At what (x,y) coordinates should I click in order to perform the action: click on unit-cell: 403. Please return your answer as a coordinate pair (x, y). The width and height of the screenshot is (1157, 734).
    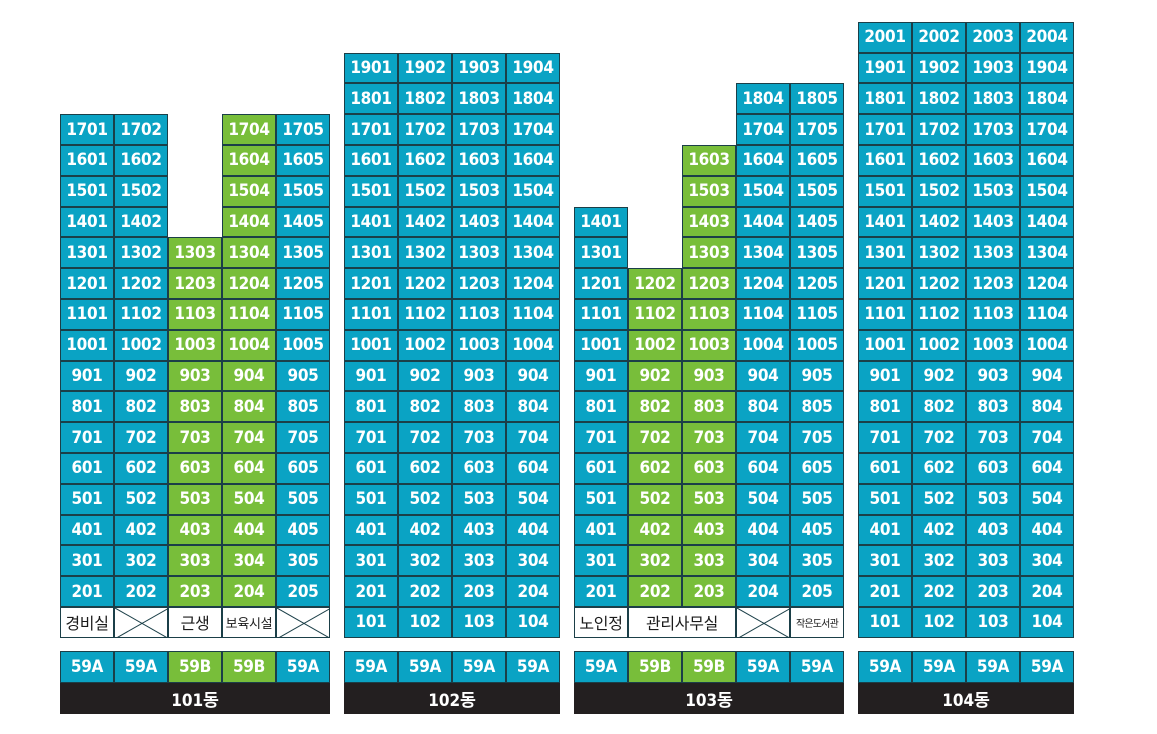
    Looking at the image, I should click on (993, 530).